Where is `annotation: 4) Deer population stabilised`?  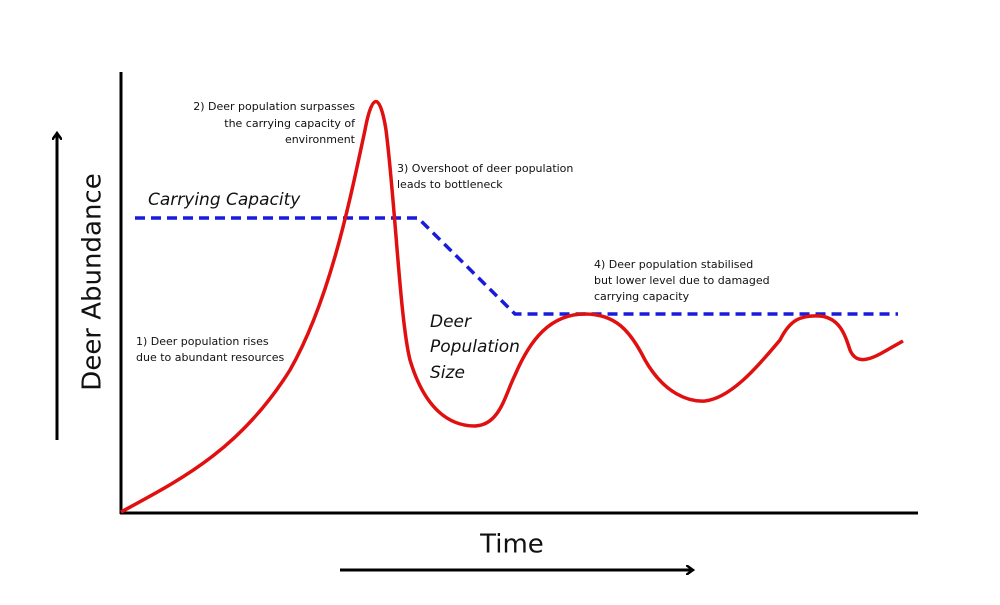 annotation: 4) Deer population stabilised is located at coordinates (673, 264).